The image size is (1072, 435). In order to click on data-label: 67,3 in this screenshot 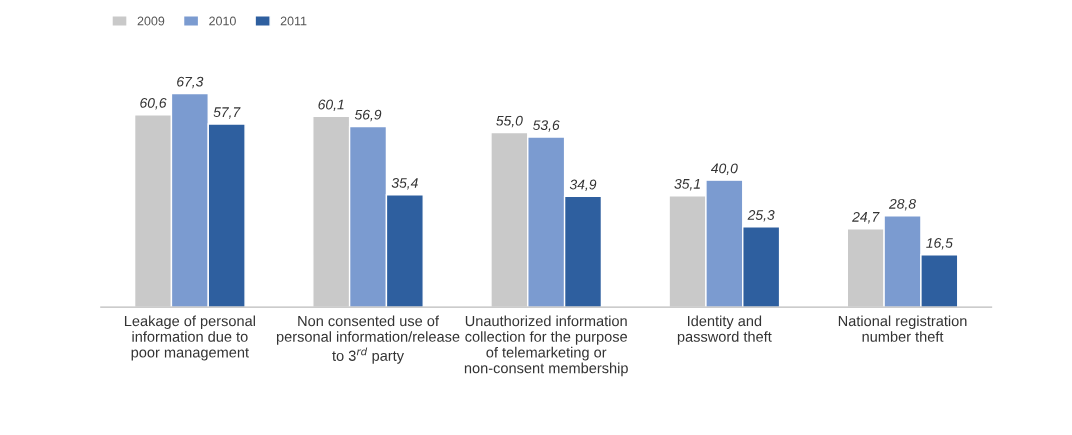, I will do `click(190, 82)`.